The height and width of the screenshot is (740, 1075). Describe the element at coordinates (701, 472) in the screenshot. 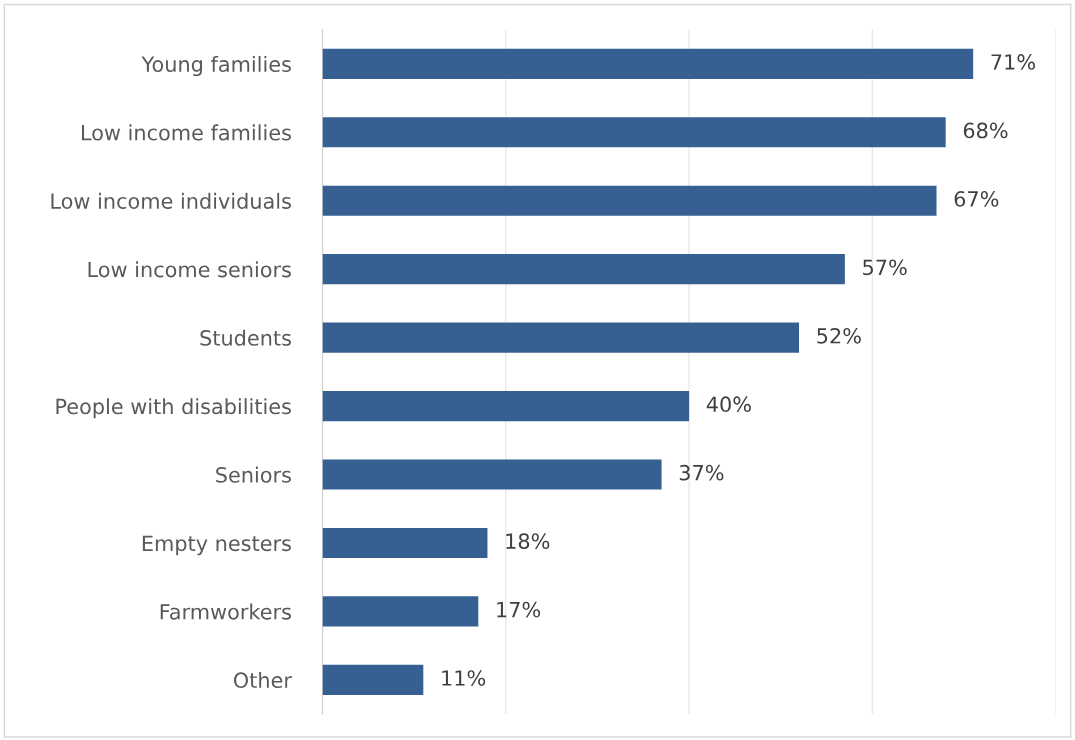

I see `data-label: 37%` at that location.